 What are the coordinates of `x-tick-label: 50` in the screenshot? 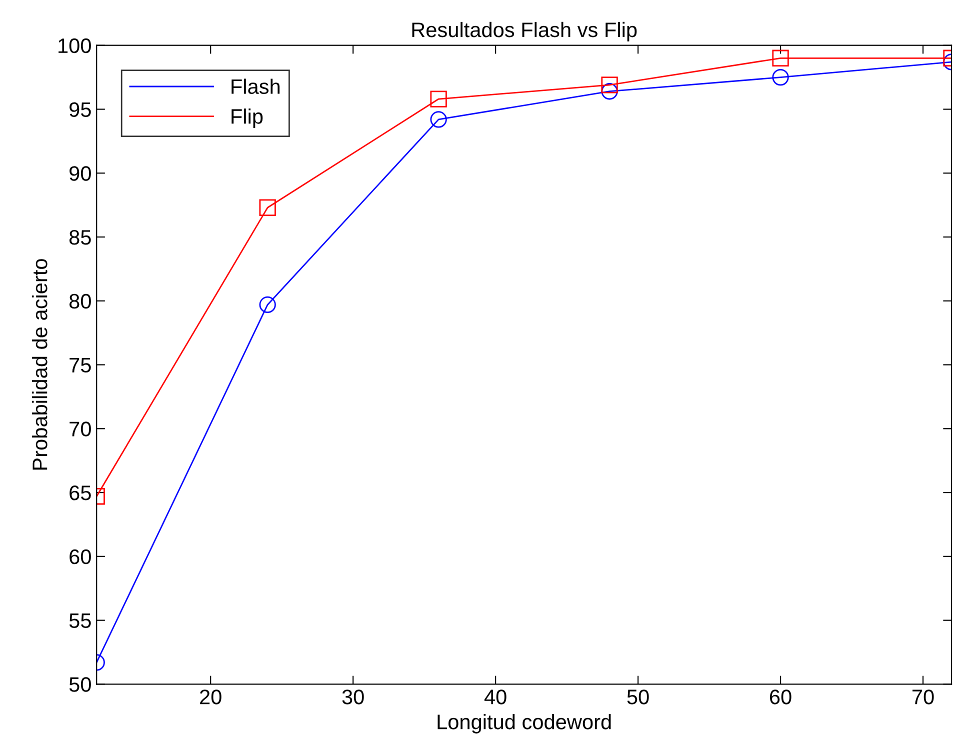 It's located at (638, 697).